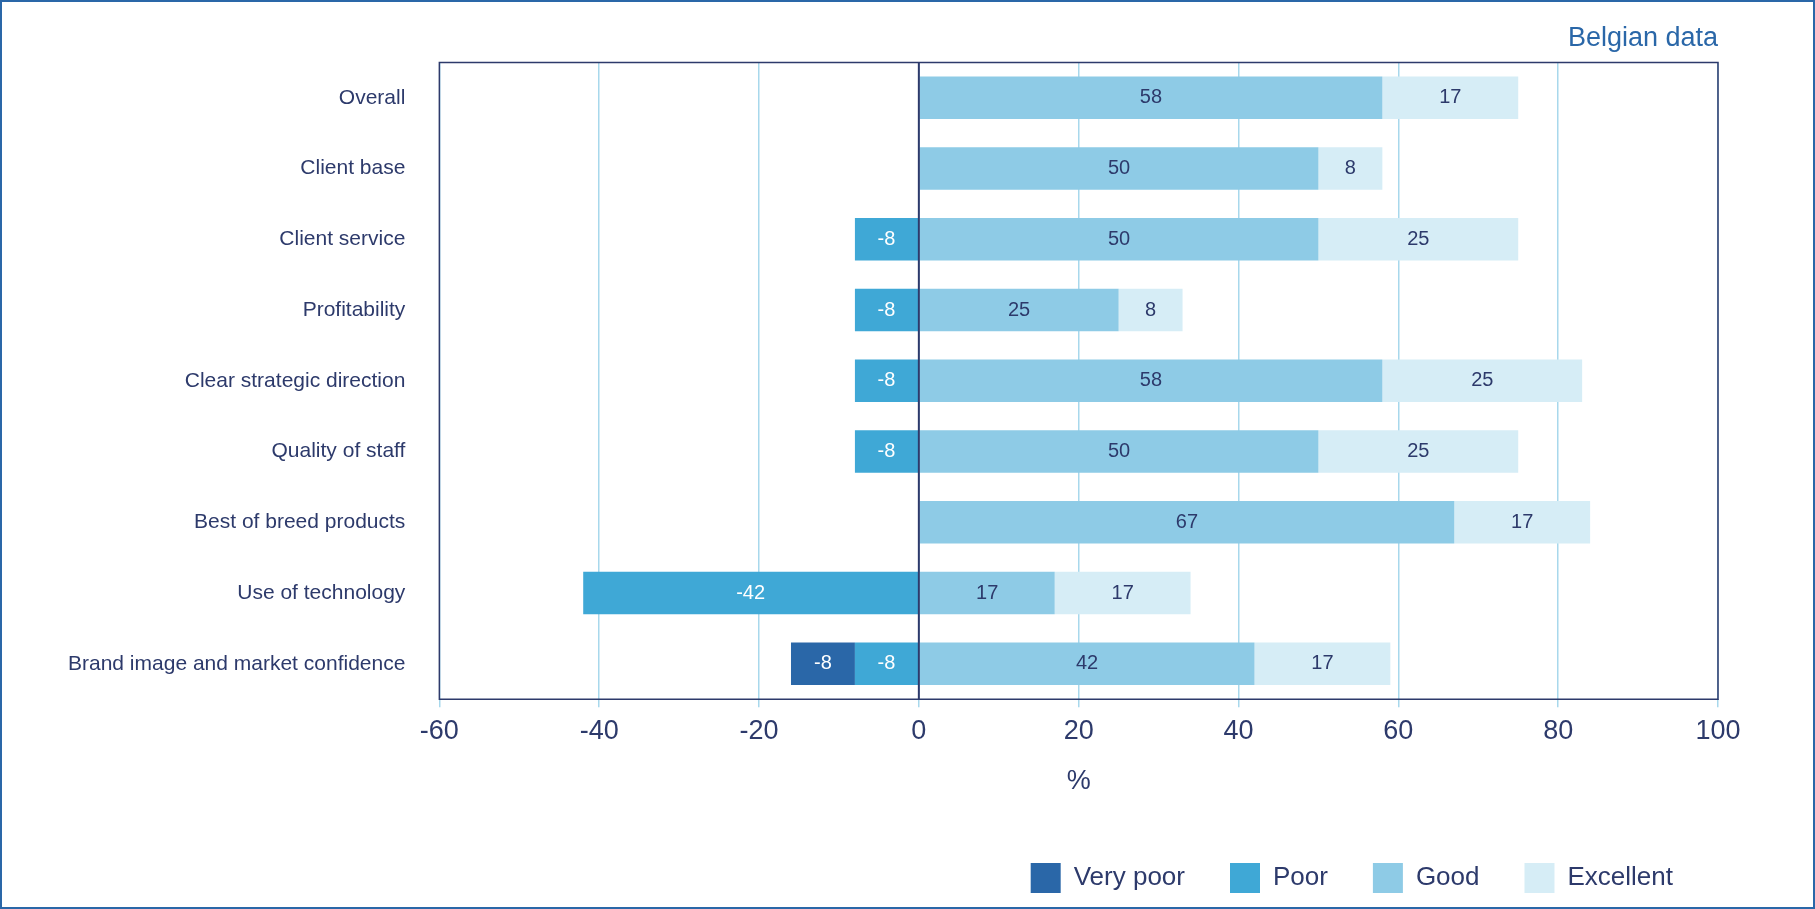 Image resolution: width=1815 pixels, height=909 pixels. Describe the element at coordinates (1300, 876) in the screenshot. I see `legend-label: Poor` at that location.